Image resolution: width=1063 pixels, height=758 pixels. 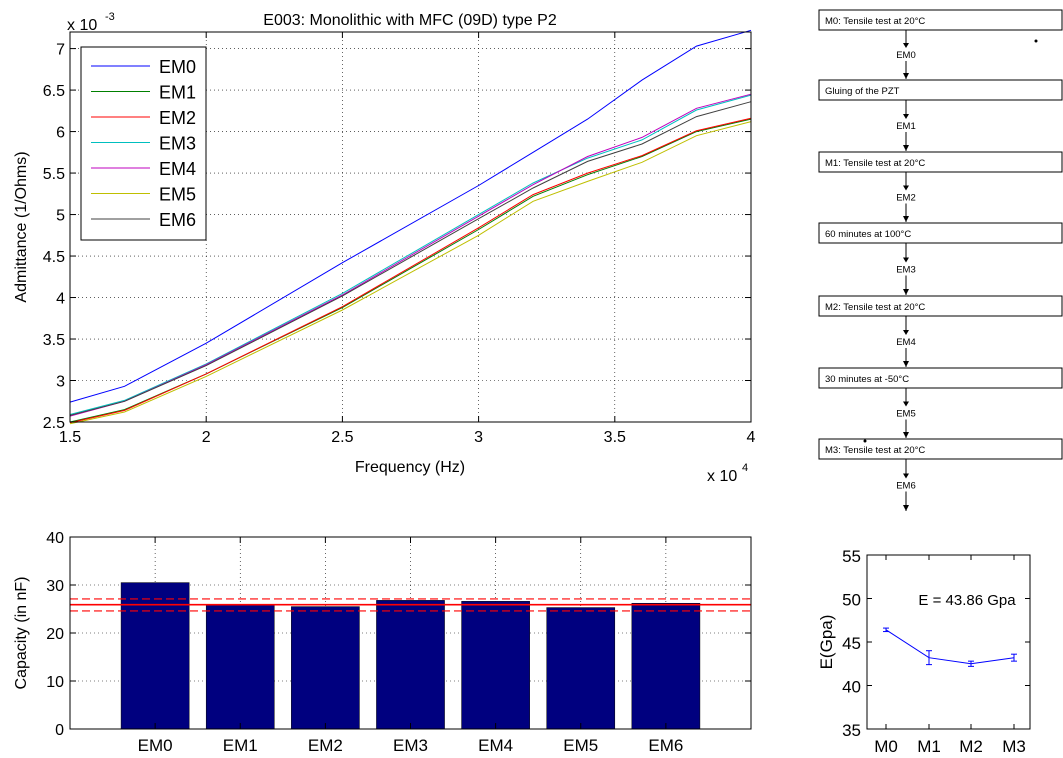 What do you see at coordinates (940, 90) in the screenshot?
I see `flow-step: Gluing of the PZT` at bounding box center [940, 90].